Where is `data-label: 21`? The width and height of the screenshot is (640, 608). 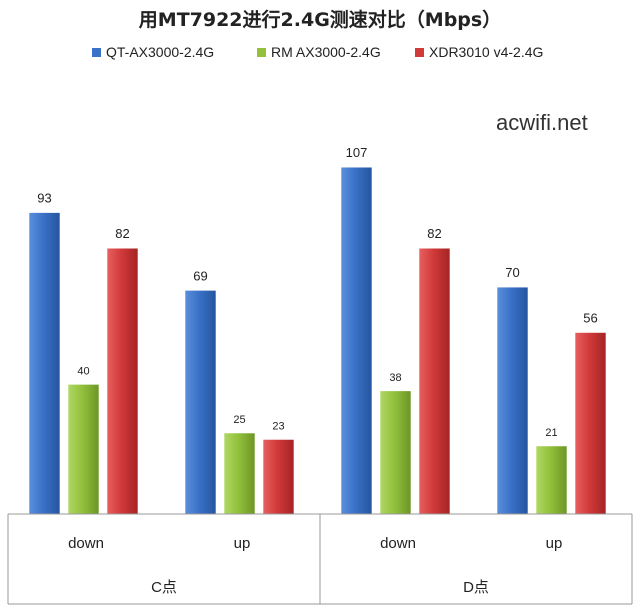
data-label: 21 is located at coordinates (551, 433).